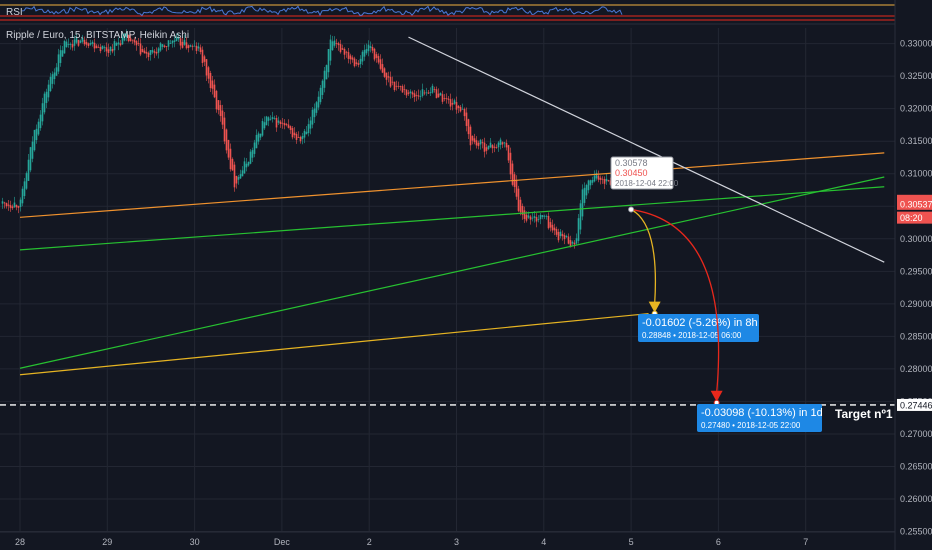  I want to click on time-tick-label: 30, so click(195, 542).